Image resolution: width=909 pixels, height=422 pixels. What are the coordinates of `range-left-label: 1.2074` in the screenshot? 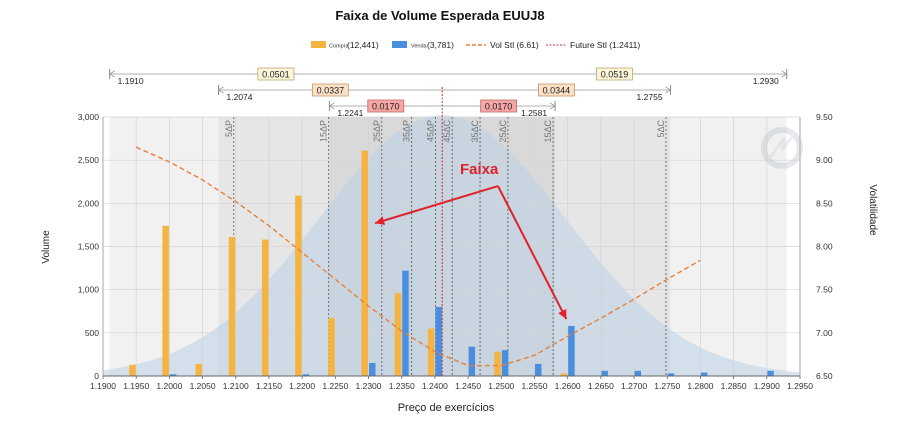 It's located at (240, 97).